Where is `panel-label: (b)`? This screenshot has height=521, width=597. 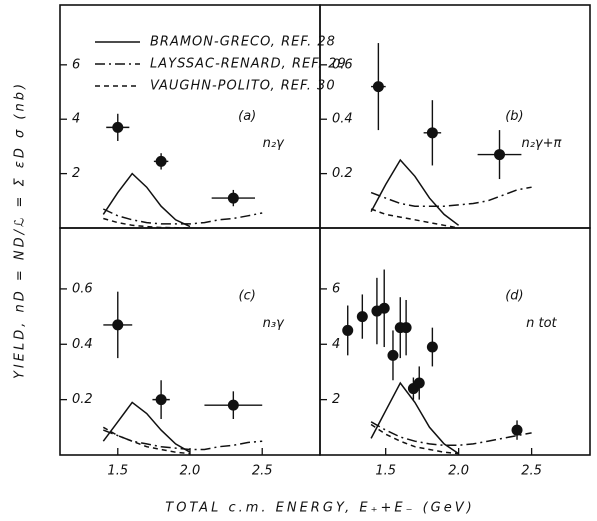
panel-label: (b) is located at coordinates (514, 116).